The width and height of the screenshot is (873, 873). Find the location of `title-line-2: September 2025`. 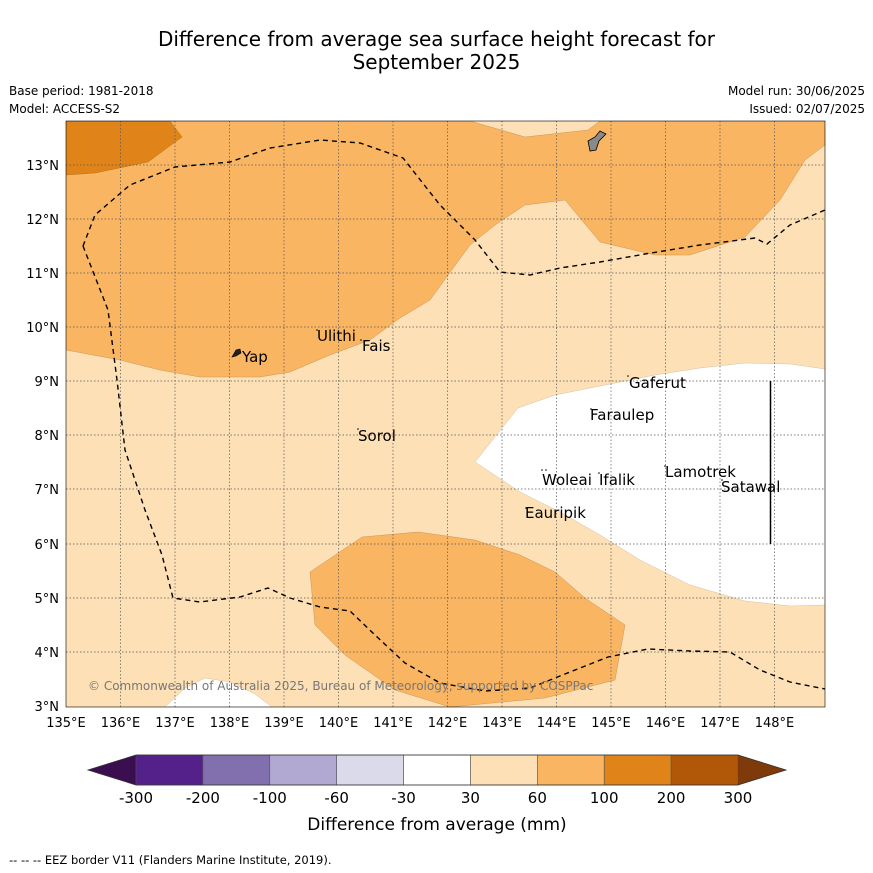

title-line-2: September 2025 is located at coordinates (436, 62).